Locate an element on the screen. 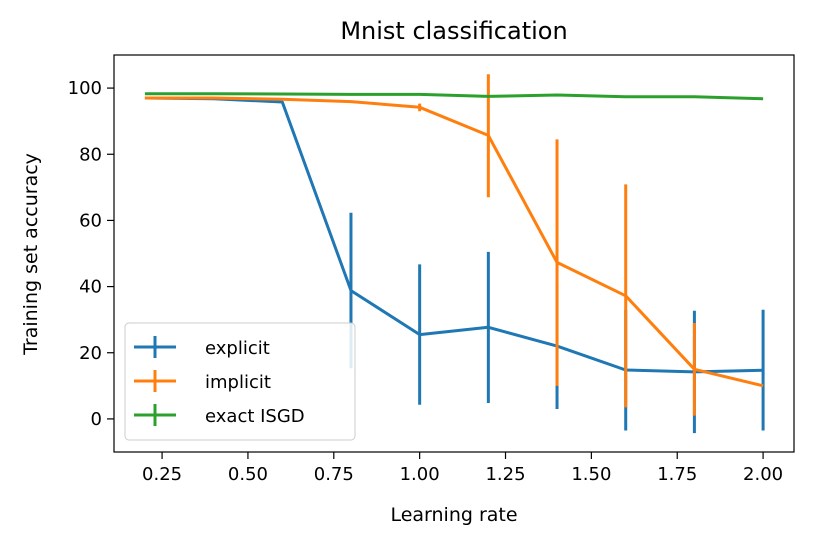 Image resolution: width=821 pixels, height=544 pixels. x-tick-label: 1.00 is located at coordinates (420, 474).